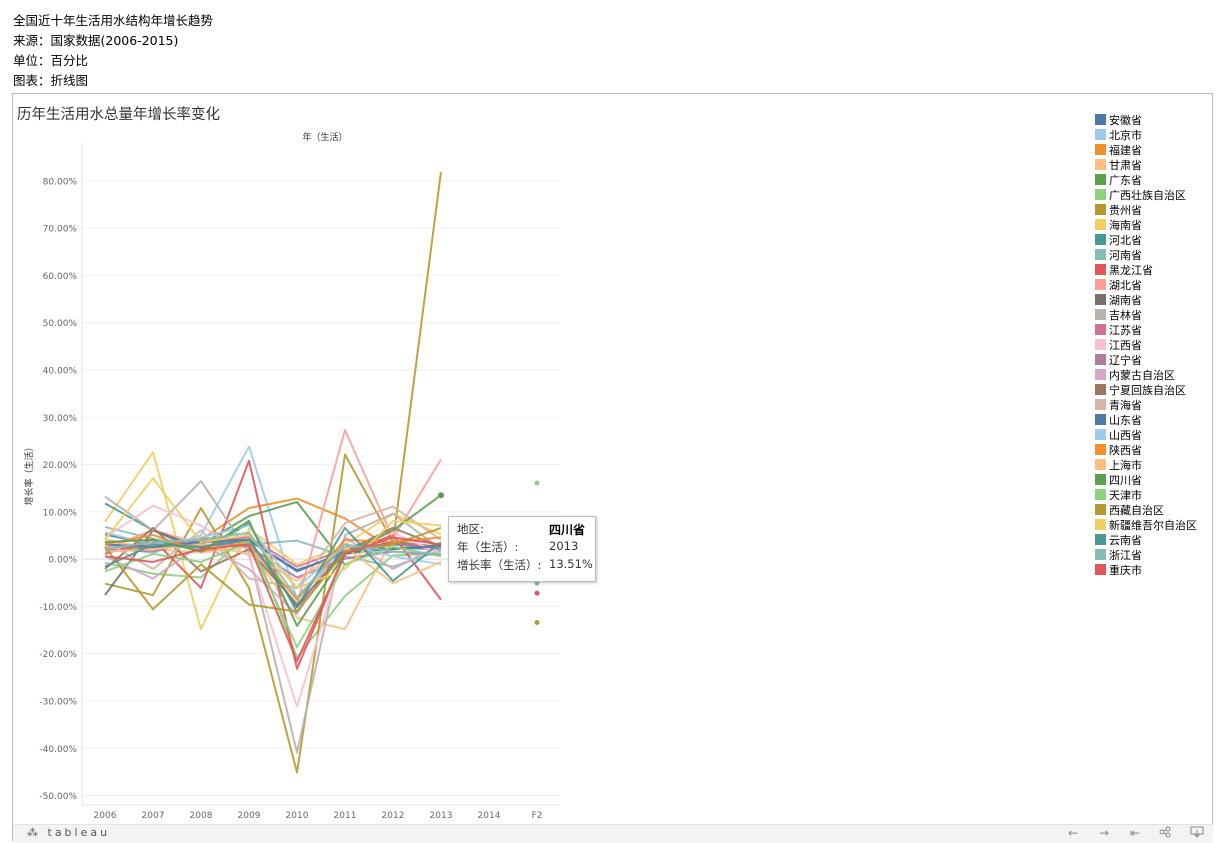 This screenshot has width=1217, height=843. I want to click on tooltip-year-value: 2013, so click(564, 546).